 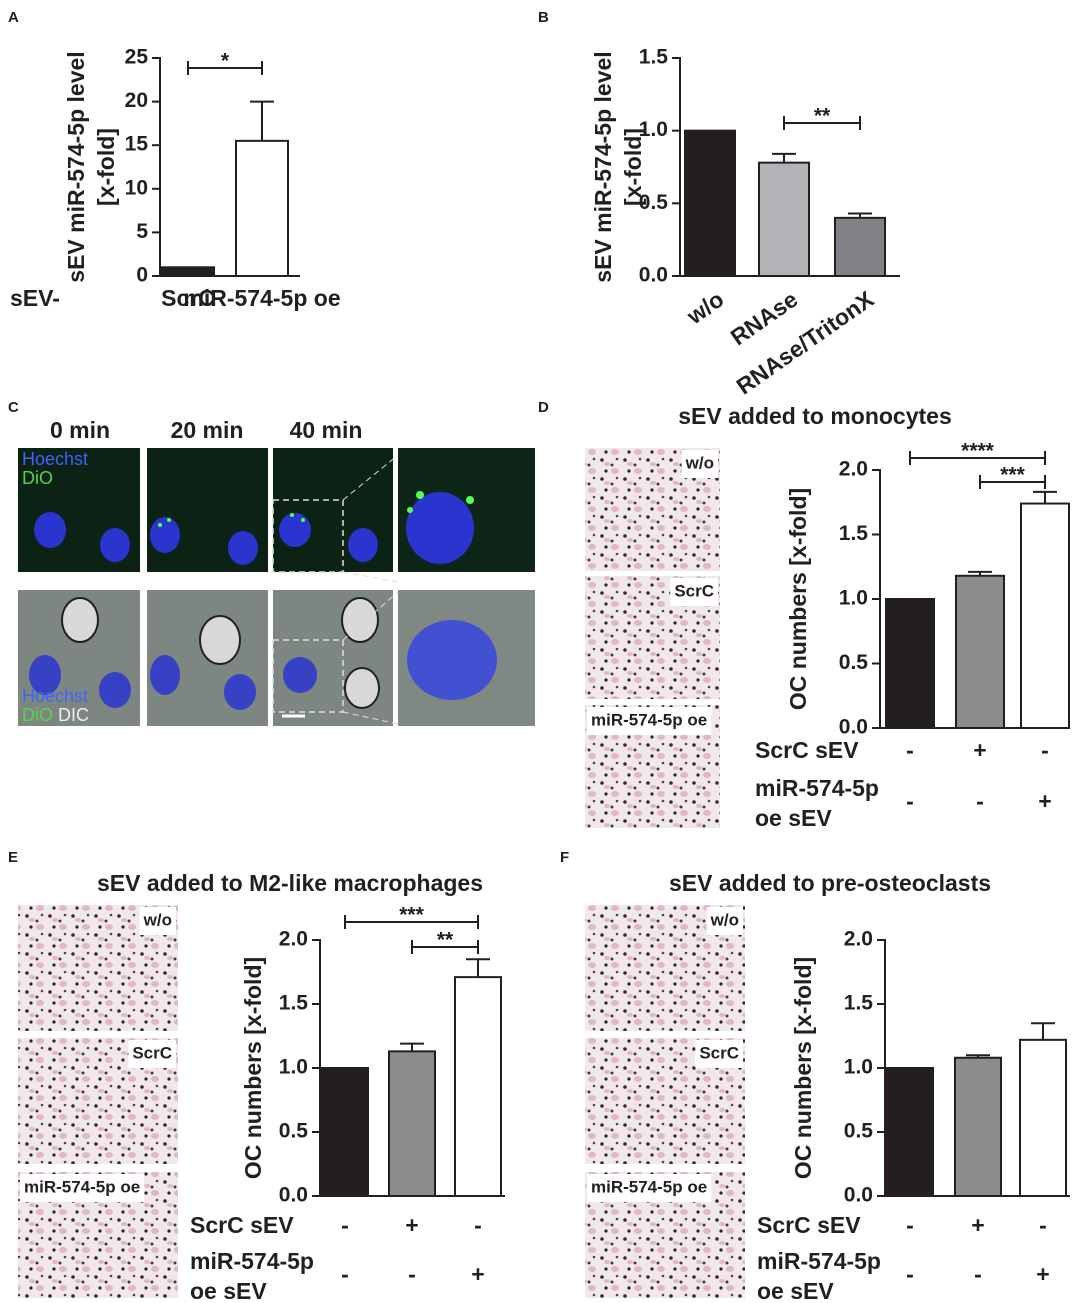 What do you see at coordinates (225, 61) in the screenshot?
I see `significance-label: *` at bounding box center [225, 61].